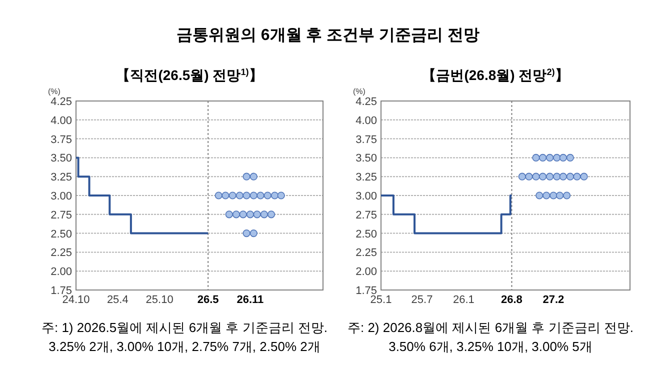  Describe the element at coordinates (76, 300) in the screenshot. I see `x-tick-label: 24.10` at that location.